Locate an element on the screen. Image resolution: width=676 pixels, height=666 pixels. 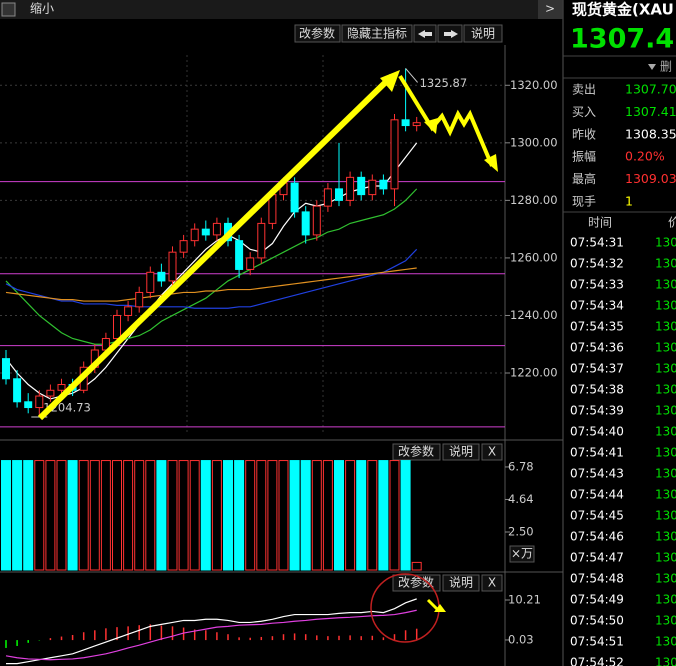
tick-time: 07:54:37 is located at coordinates (597, 369).